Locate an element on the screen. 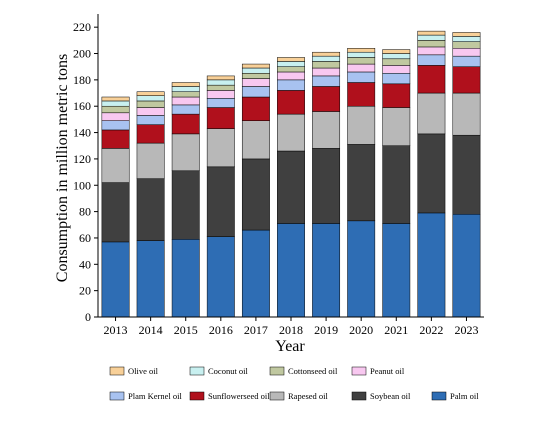 The image size is (552, 423). bar-segment-7-2023 is located at coordinates (466, 39).